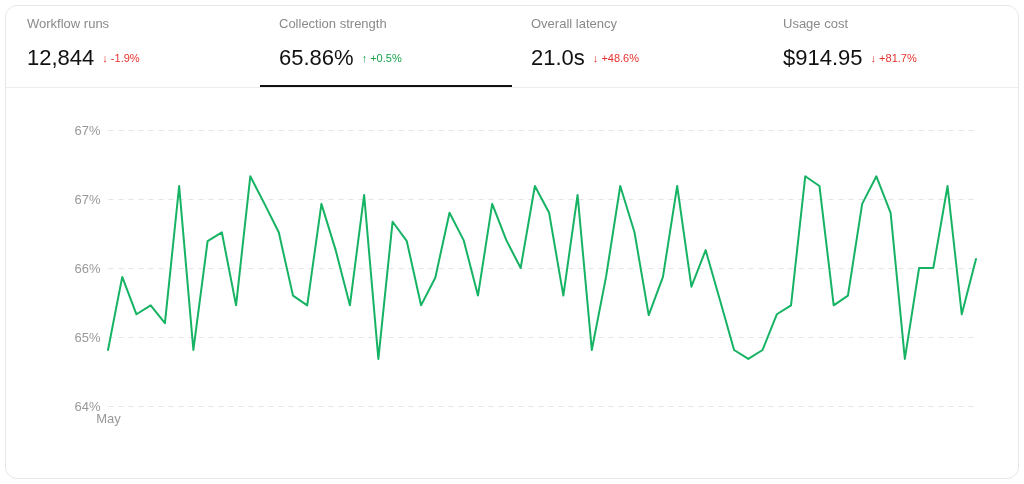 The width and height of the screenshot is (1024, 484). Describe the element at coordinates (816, 23) in the screenshot. I see `text: Usage cost` at that location.